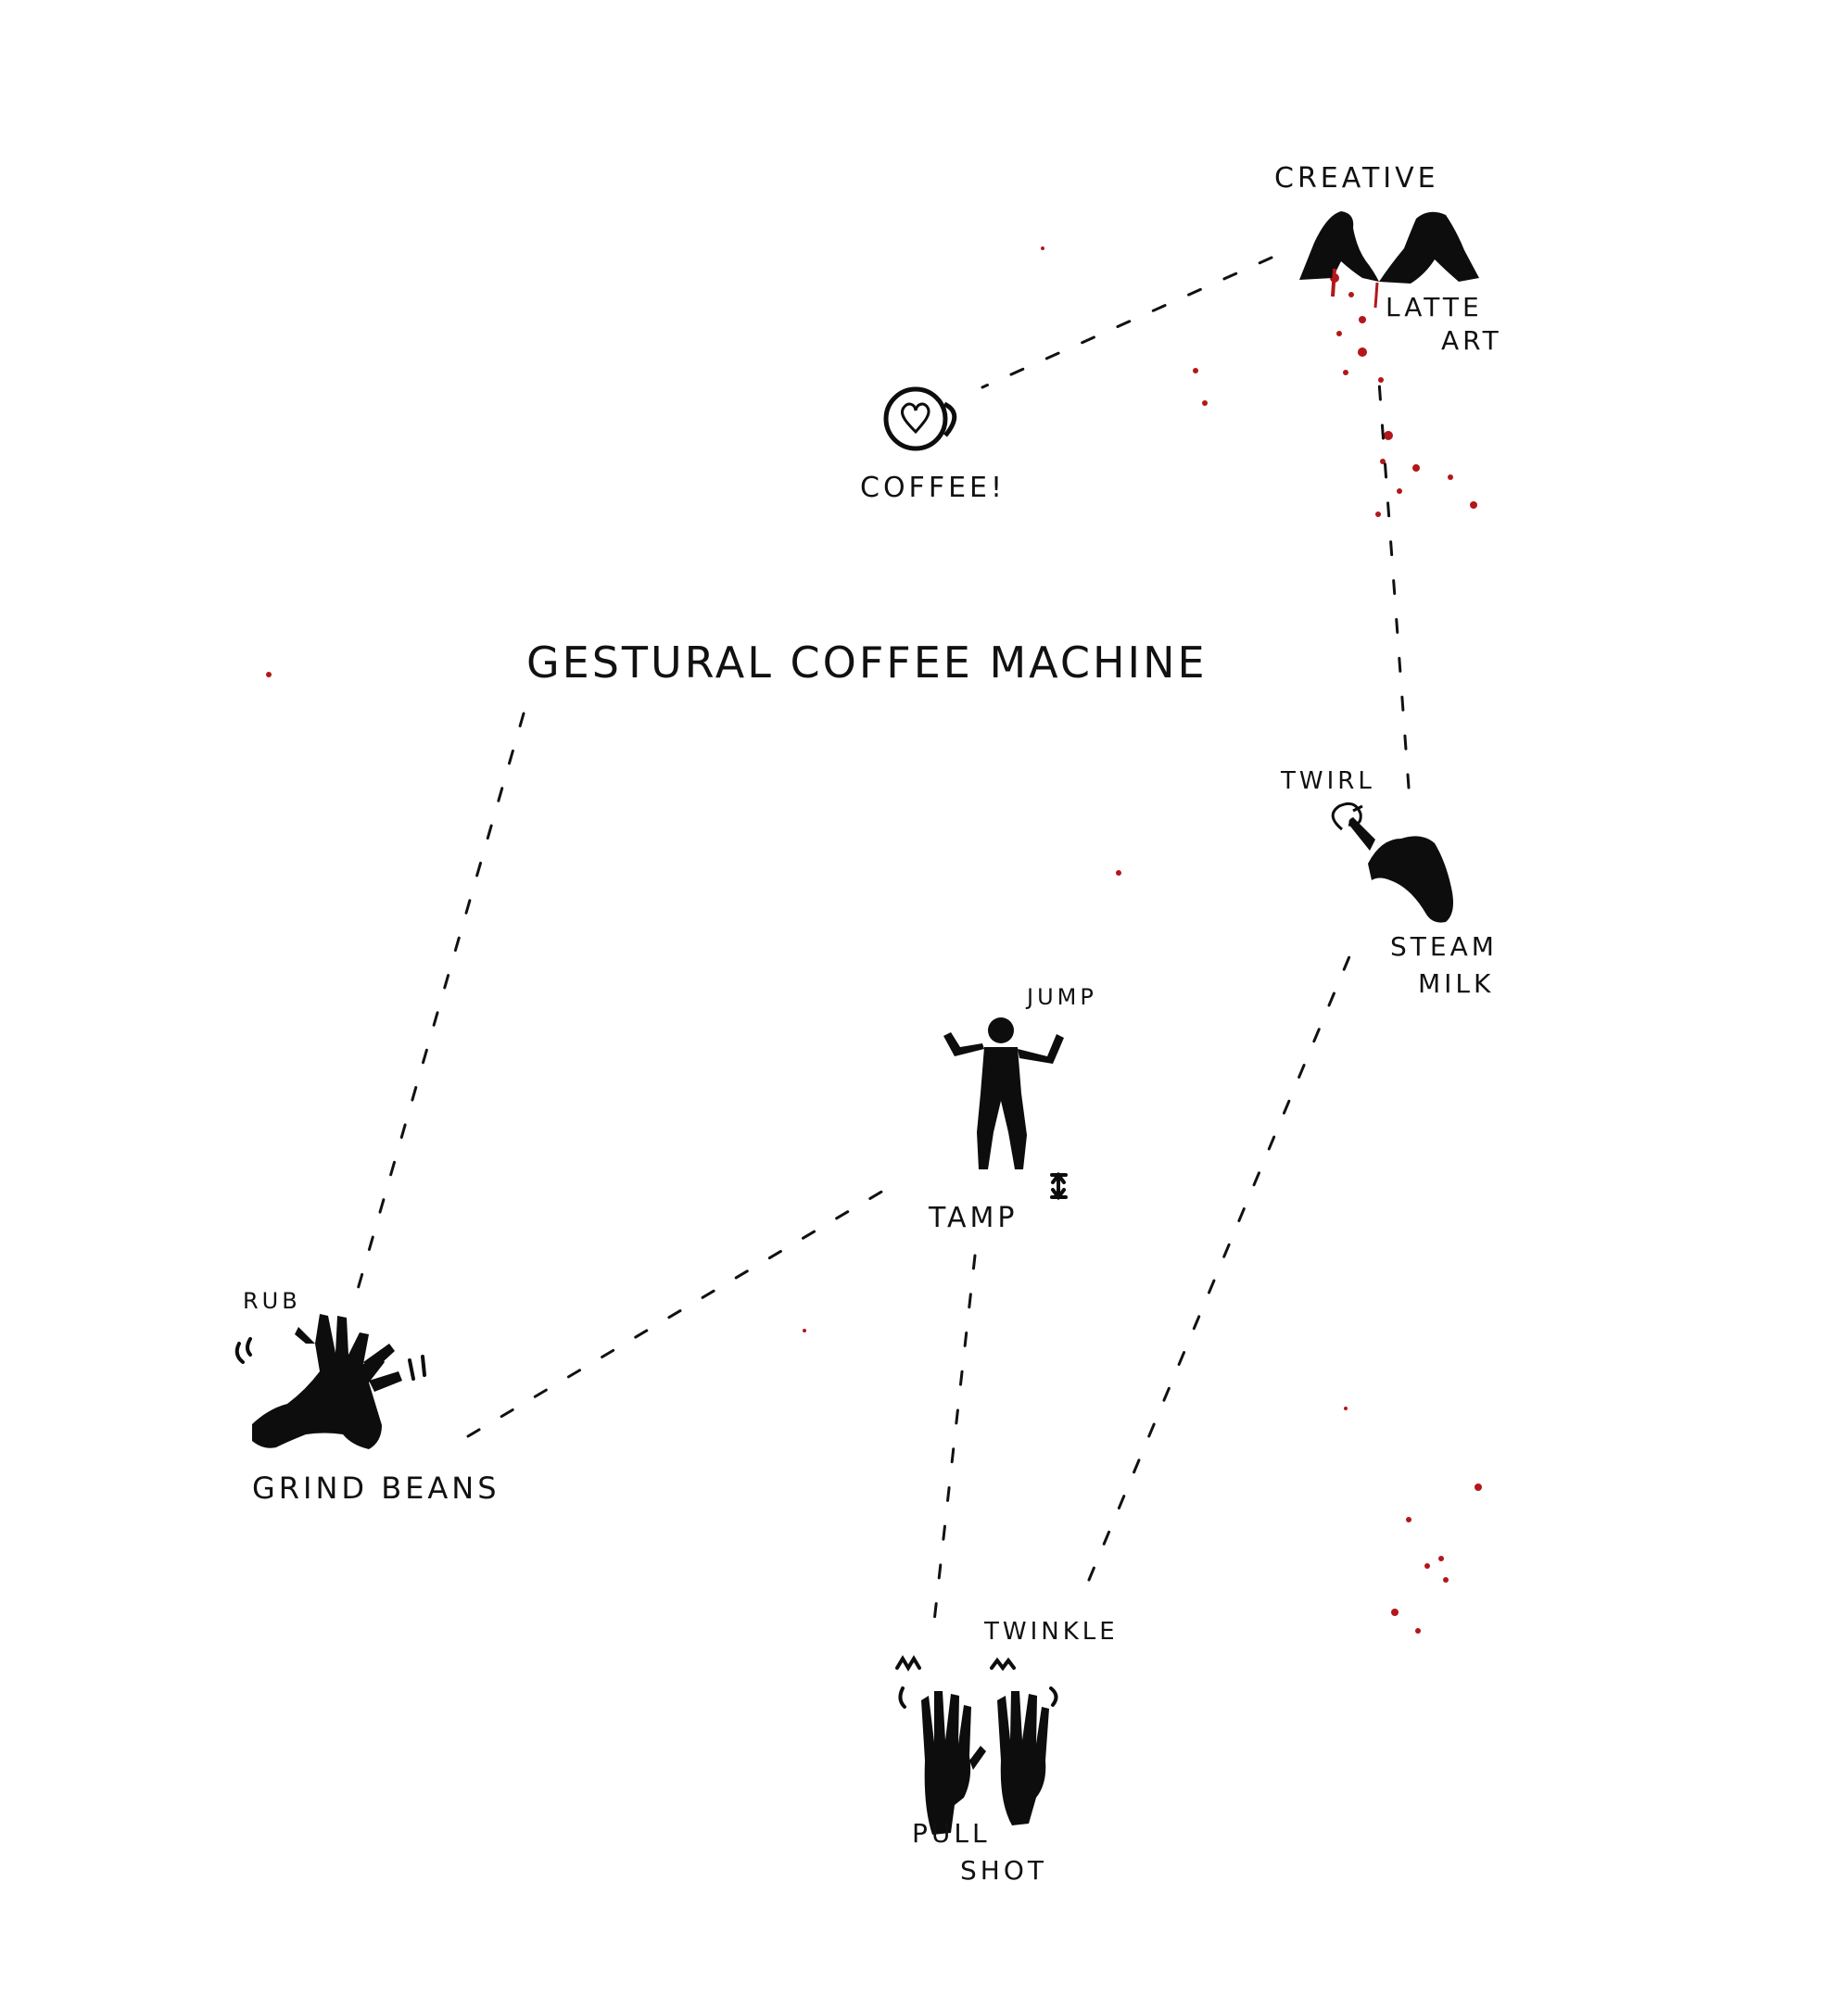 The width and height of the screenshot is (1848, 1995). I want to click on connector-pull-to-steam, so click(1222, 1261).